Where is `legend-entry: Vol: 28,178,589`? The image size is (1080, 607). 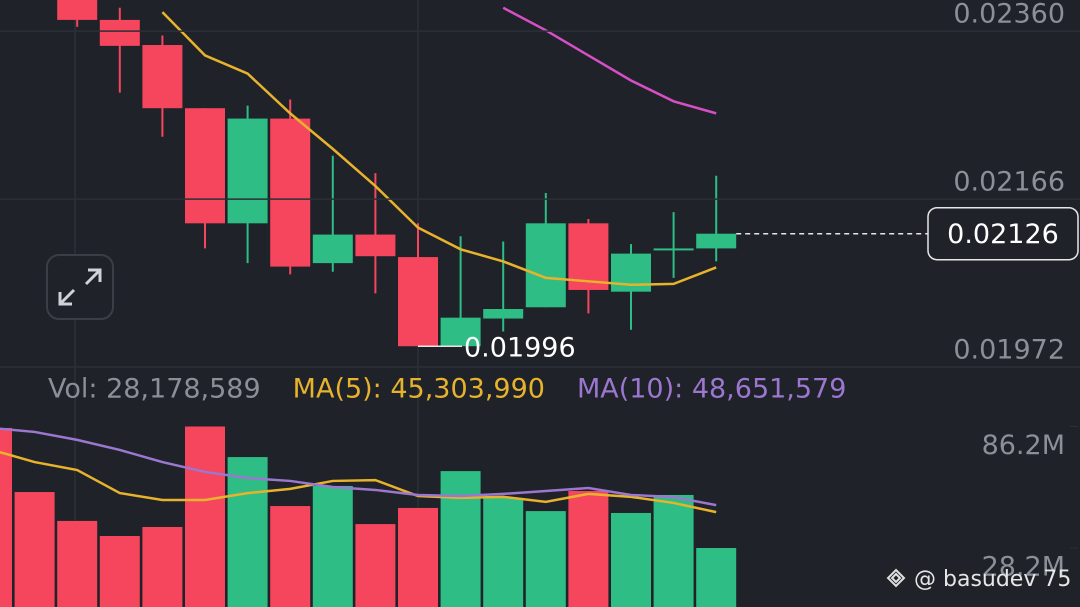
legend-entry: Vol: 28,178,589 is located at coordinates (154, 389).